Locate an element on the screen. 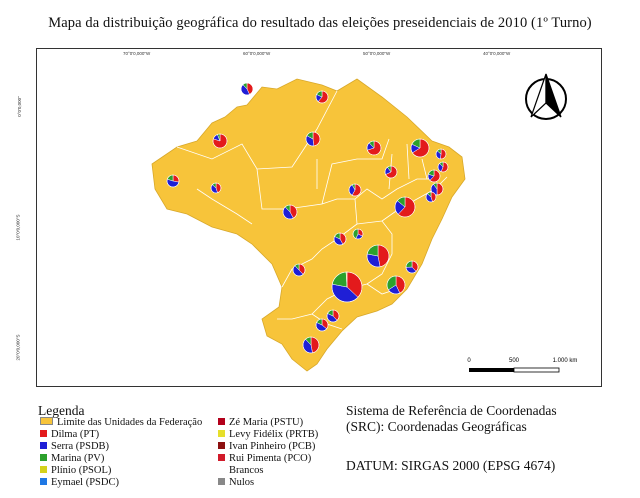  pie-sp is located at coordinates (347, 287).